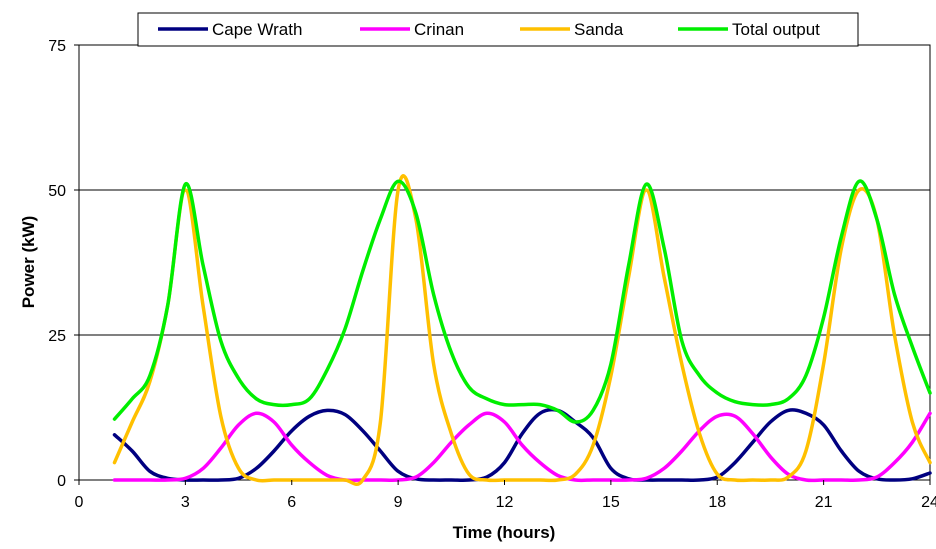 The width and height of the screenshot is (936, 549). What do you see at coordinates (522, 447) in the screenshot?
I see `series-line-crinan` at bounding box center [522, 447].